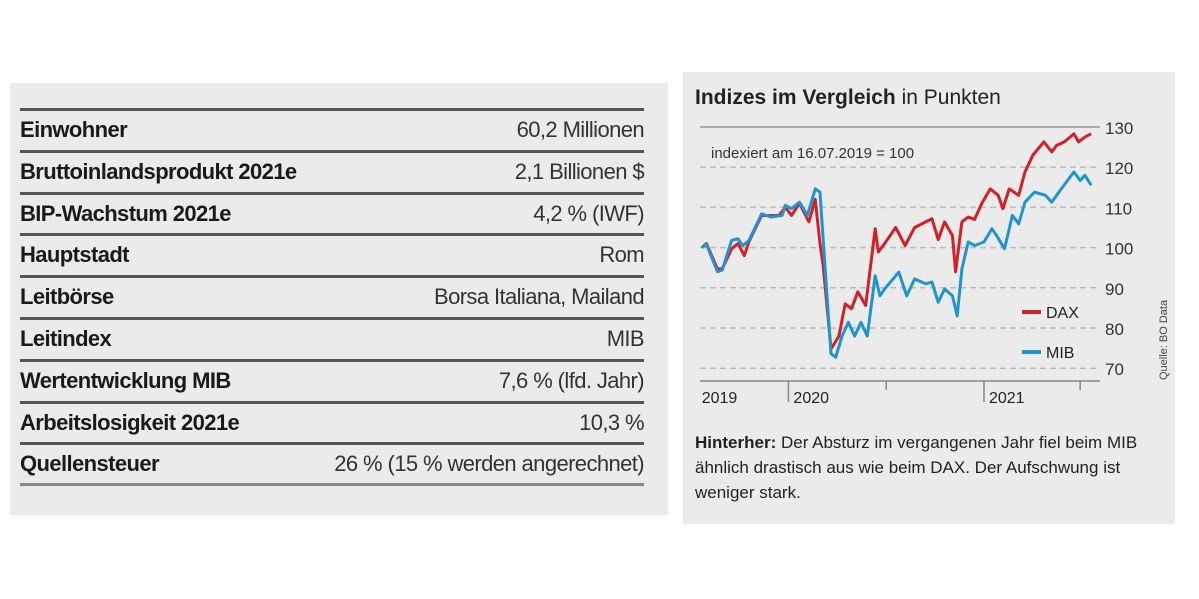  Describe the element at coordinates (125, 380) in the screenshot. I see `row-label: Wertentwicklung MIB` at that location.